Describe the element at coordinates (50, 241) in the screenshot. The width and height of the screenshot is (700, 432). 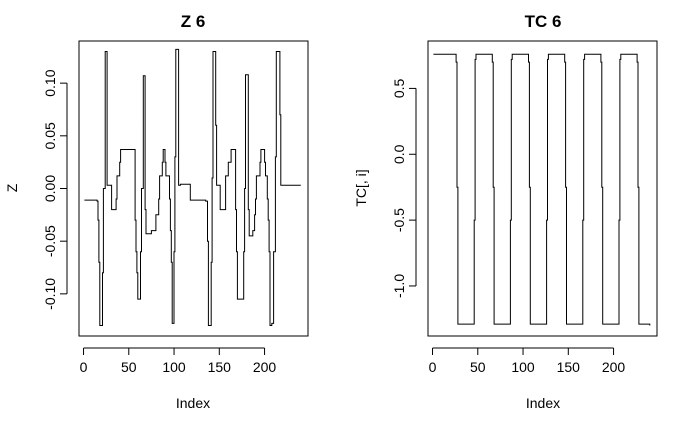
I see `y-tick-label: -0.05` at that location.